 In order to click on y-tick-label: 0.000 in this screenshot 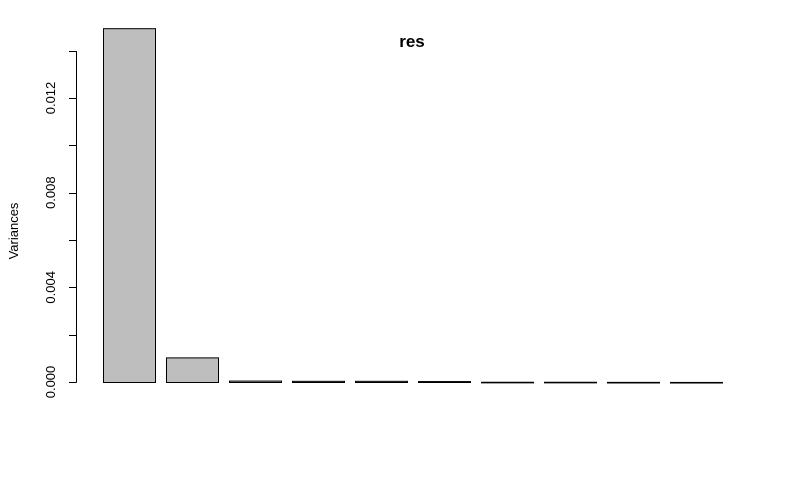, I will do `click(50, 382)`.